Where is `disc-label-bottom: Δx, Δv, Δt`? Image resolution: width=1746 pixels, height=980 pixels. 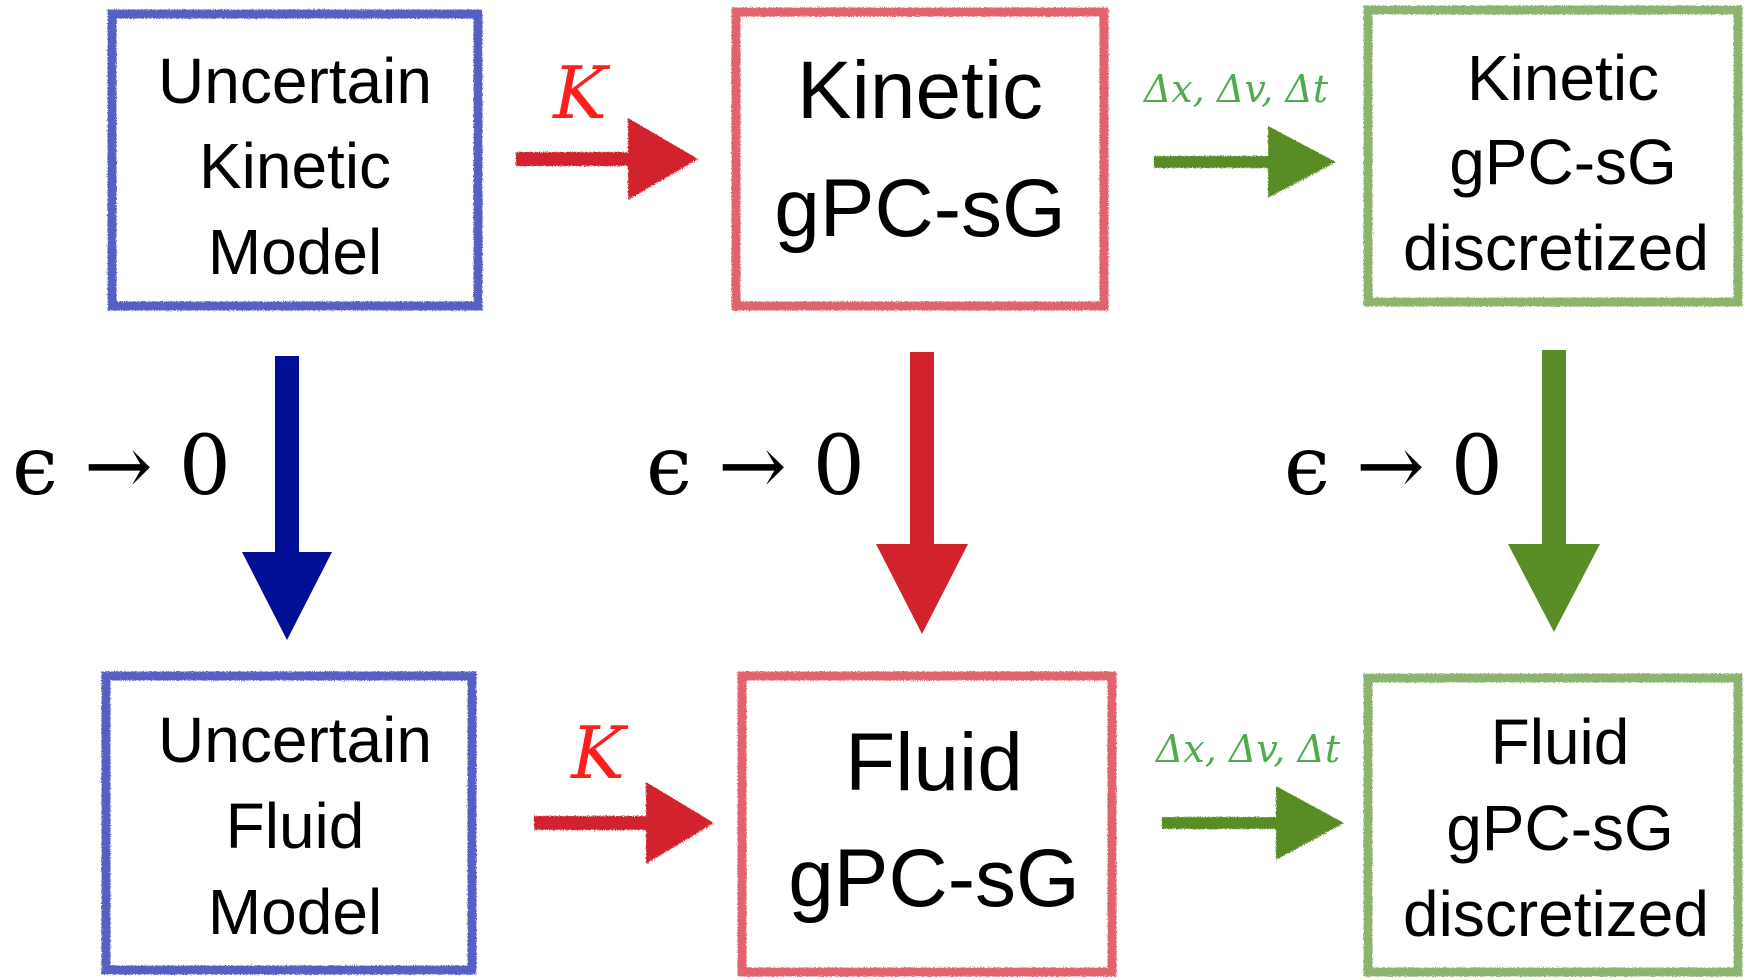 disc-label-bottom: Δx, Δv, Δt is located at coordinates (1247, 749).